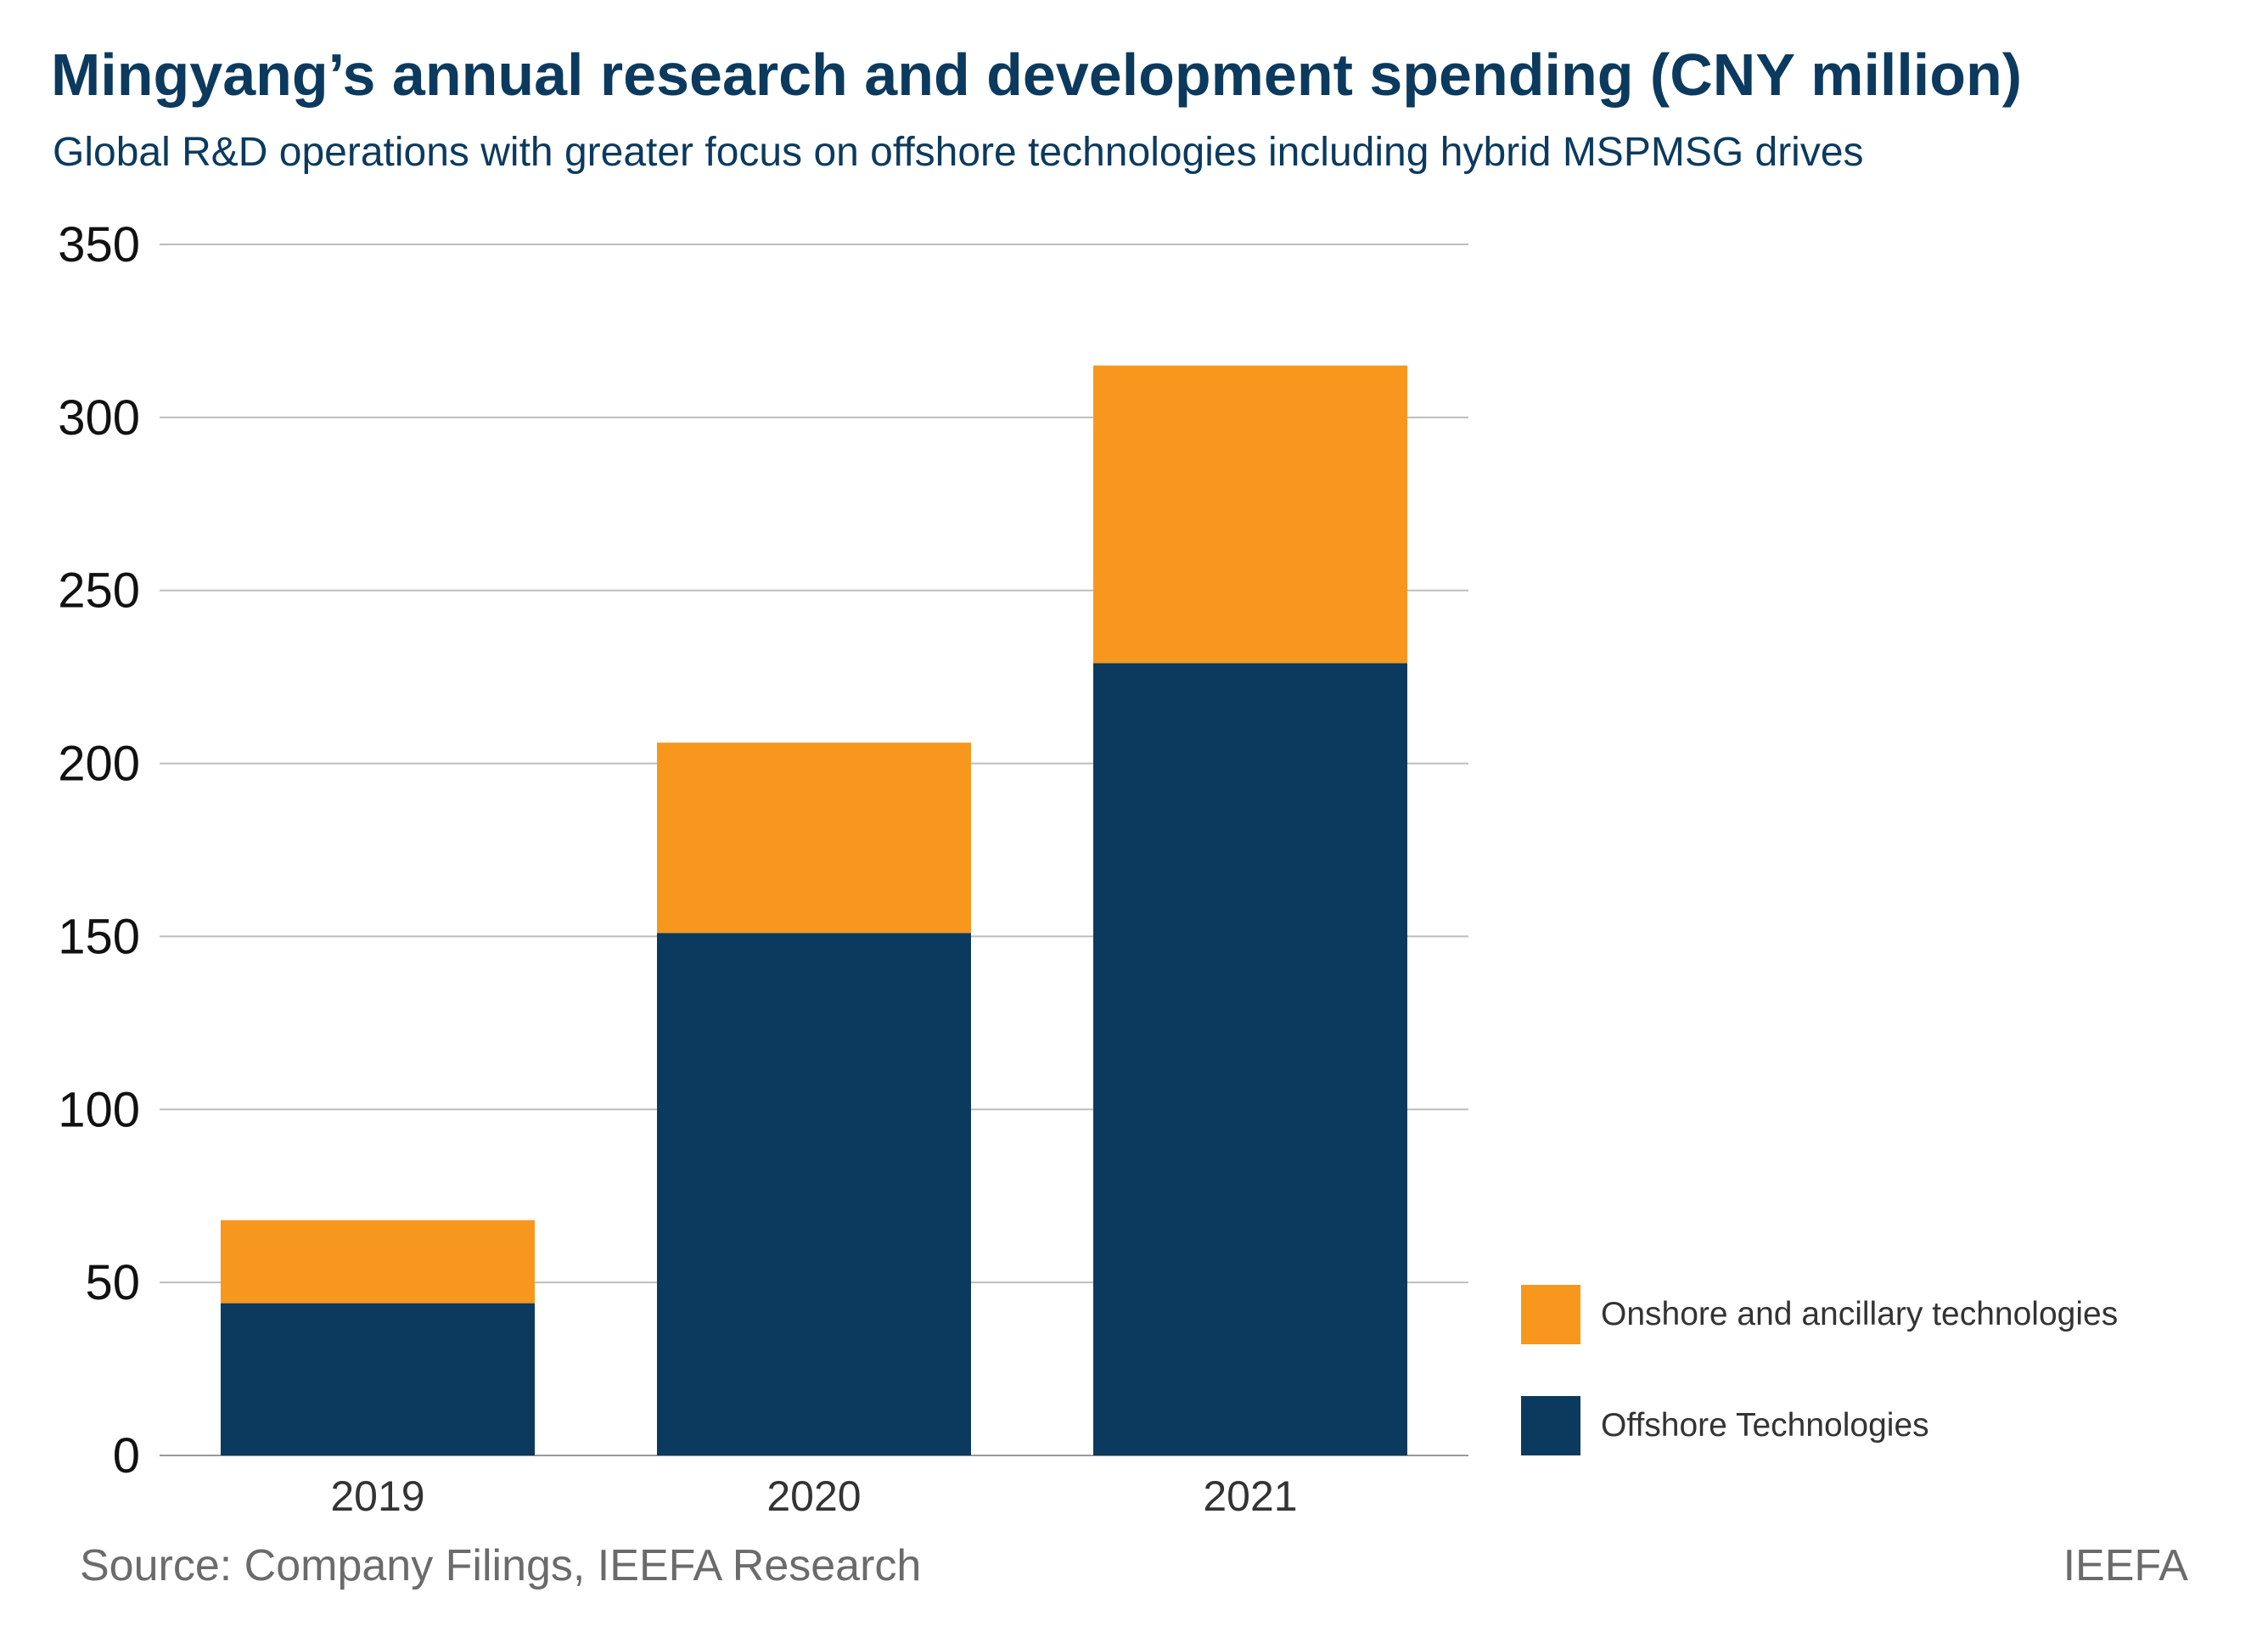 The width and height of the screenshot is (2268, 1643). I want to click on y-tick-label: 50, so click(112, 1282).